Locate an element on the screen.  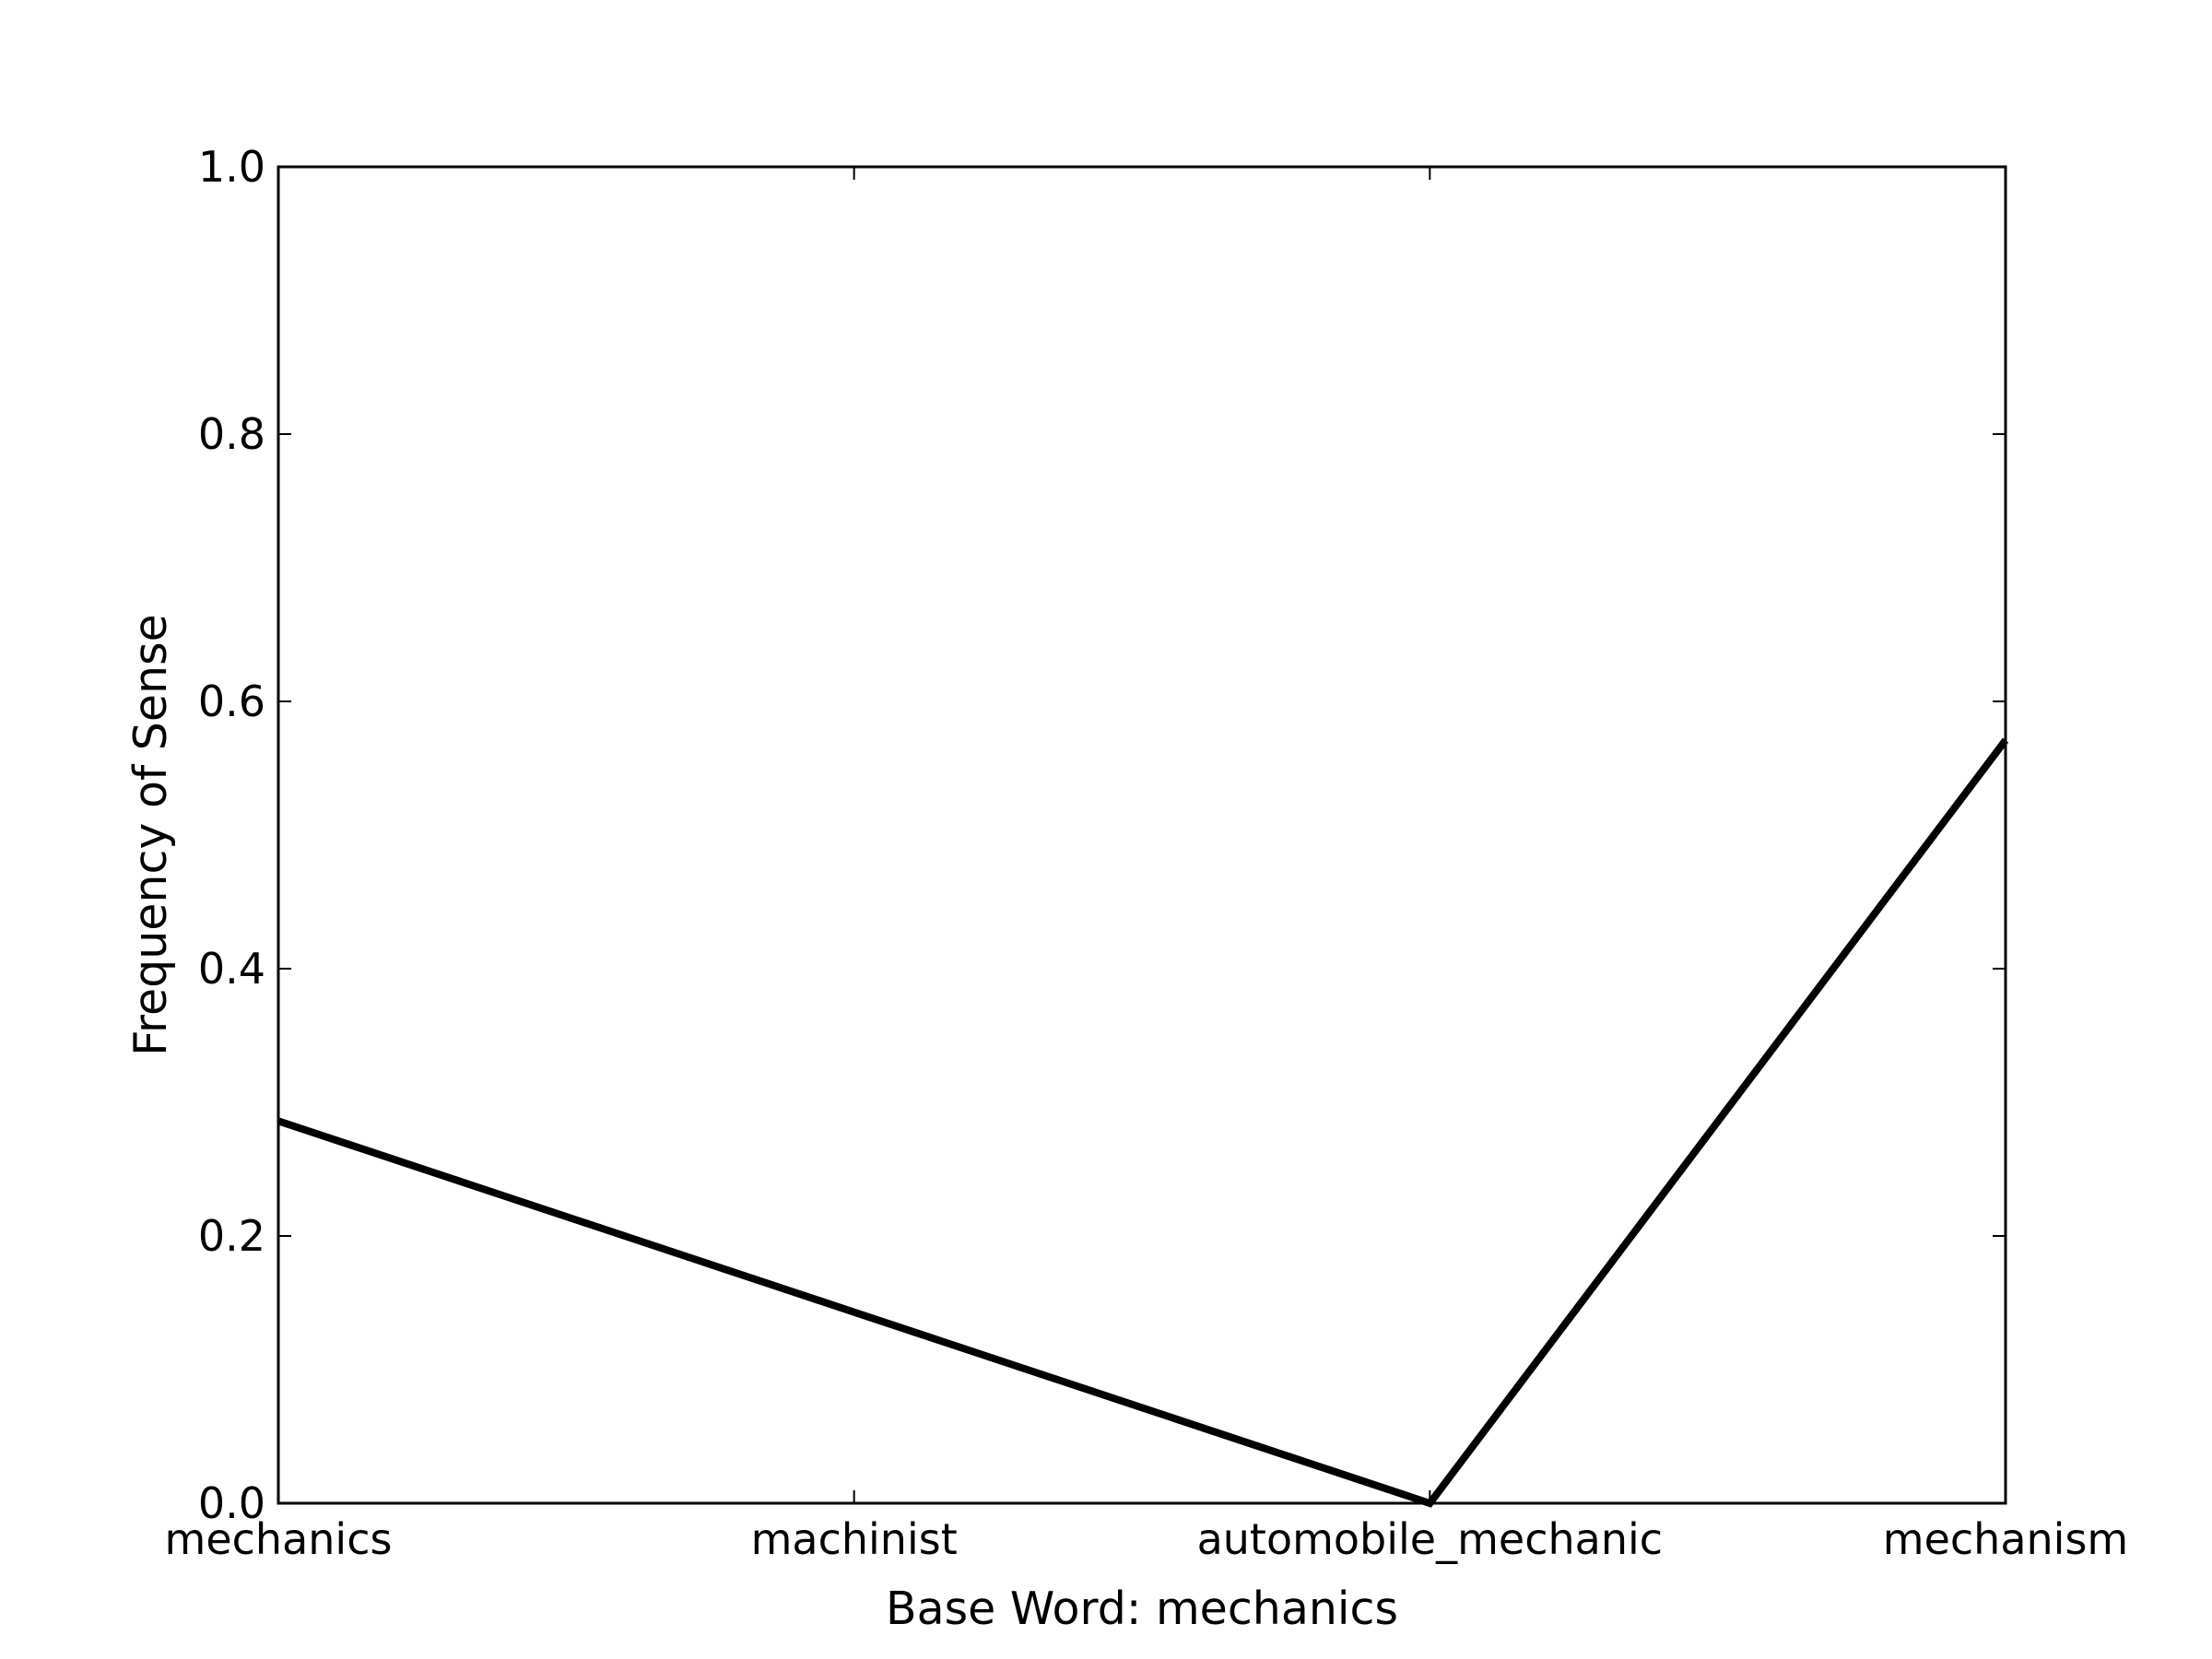
x-axis-label: Base Word: mechanics is located at coordinates (1142, 1609).